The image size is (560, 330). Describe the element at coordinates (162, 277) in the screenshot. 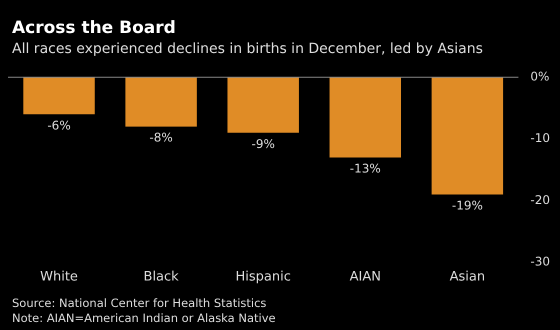

I see `x-tick-label: Black` at that location.